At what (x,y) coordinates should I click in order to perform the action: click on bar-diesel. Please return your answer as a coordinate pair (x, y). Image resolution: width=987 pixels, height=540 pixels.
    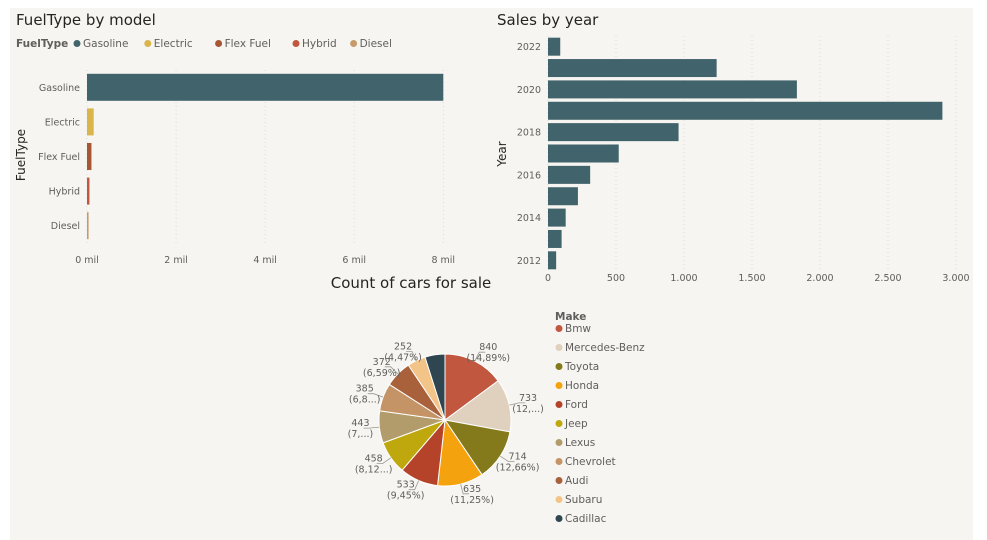
    Looking at the image, I should click on (88, 226).